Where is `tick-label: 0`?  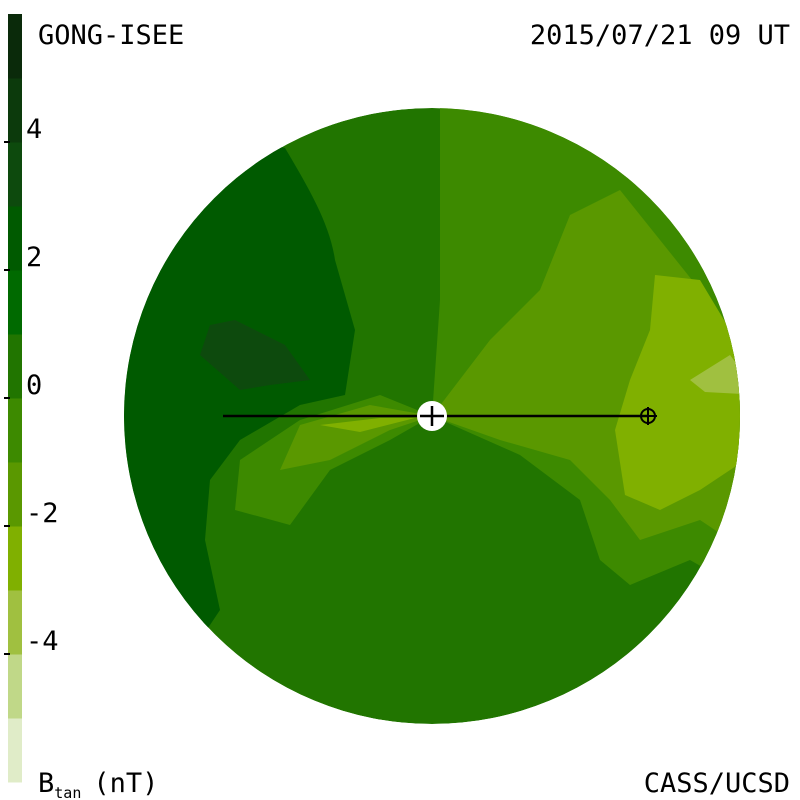 tick-label: 0 is located at coordinates (34, 385).